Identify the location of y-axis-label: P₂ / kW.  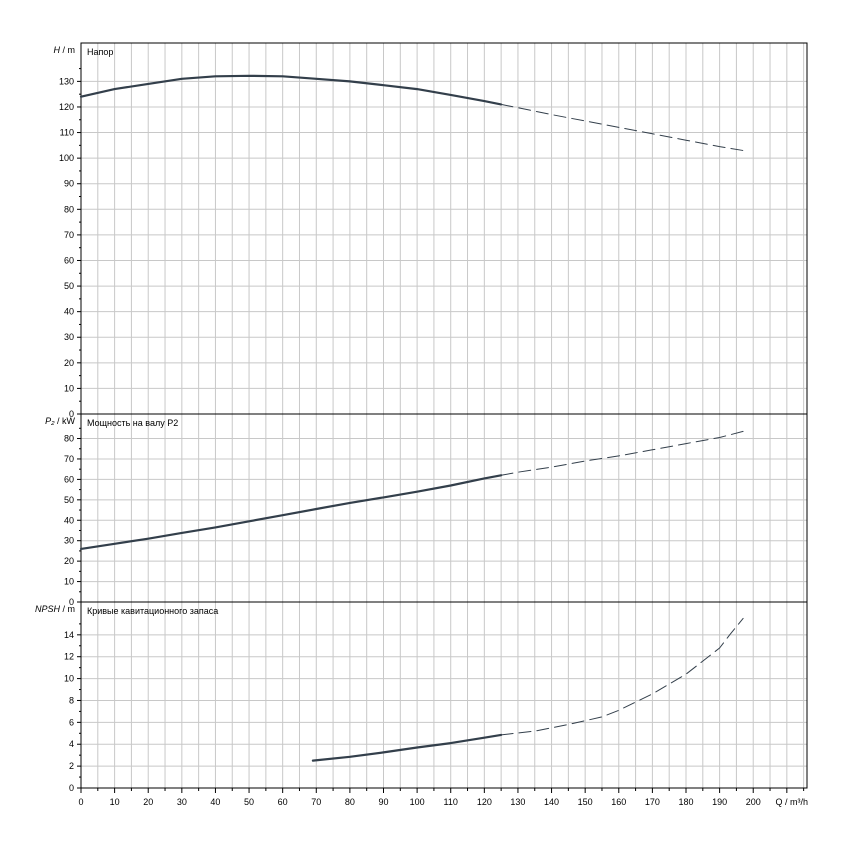
(60, 421).